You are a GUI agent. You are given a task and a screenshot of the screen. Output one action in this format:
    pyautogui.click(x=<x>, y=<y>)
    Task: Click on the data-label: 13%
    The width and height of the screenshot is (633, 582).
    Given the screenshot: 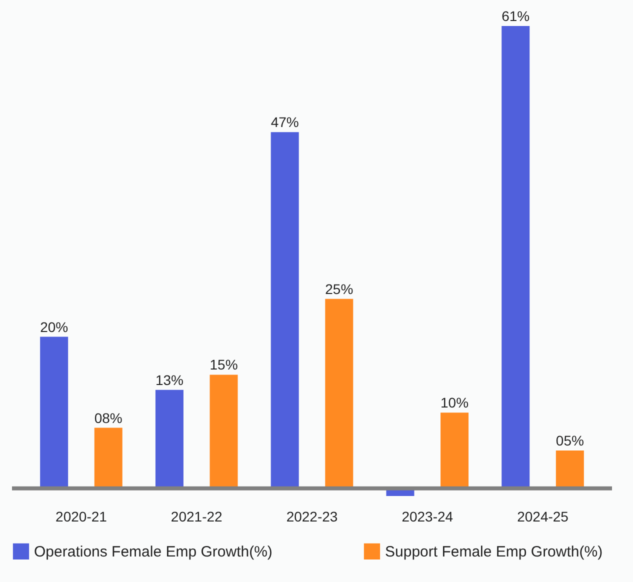 What is the action you would take?
    pyautogui.click(x=169, y=380)
    